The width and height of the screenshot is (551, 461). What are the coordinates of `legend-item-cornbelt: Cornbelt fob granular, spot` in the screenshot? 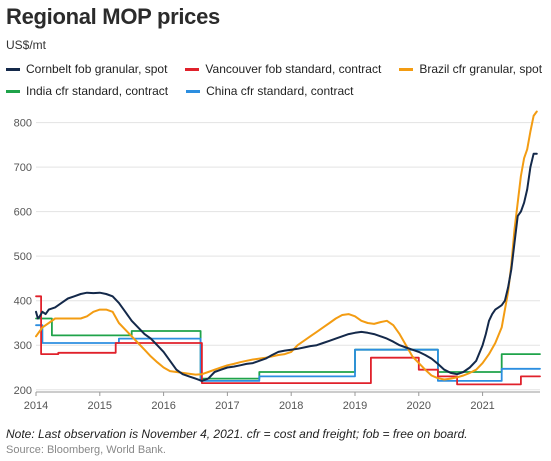 It's located at (86, 69).